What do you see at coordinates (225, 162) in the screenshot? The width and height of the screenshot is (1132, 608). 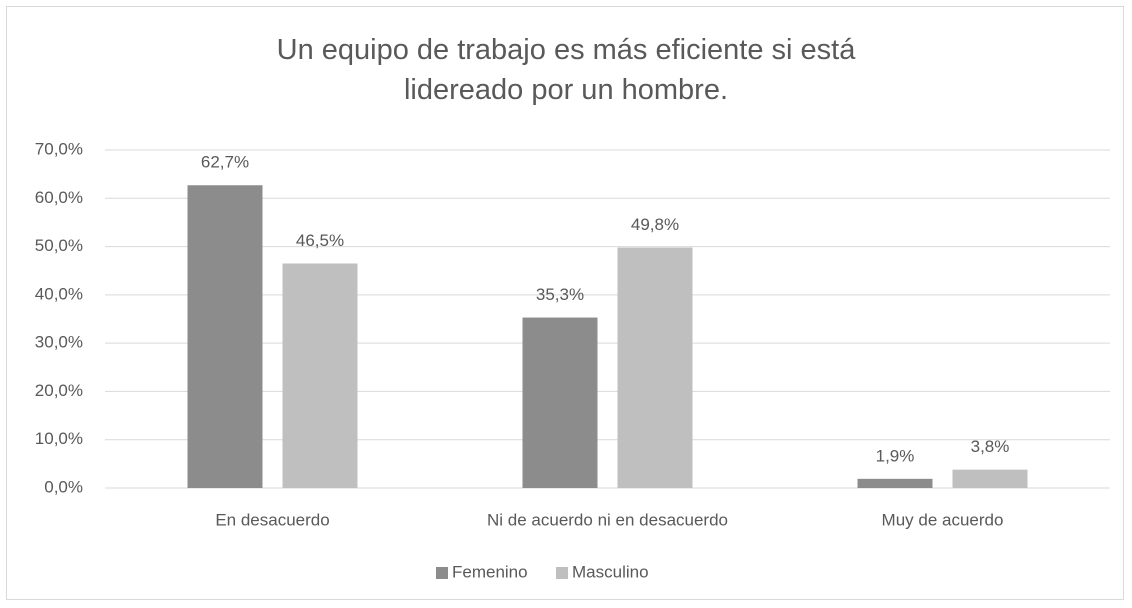 I see `value-label: 62,7%` at bounding box center [225, 162].